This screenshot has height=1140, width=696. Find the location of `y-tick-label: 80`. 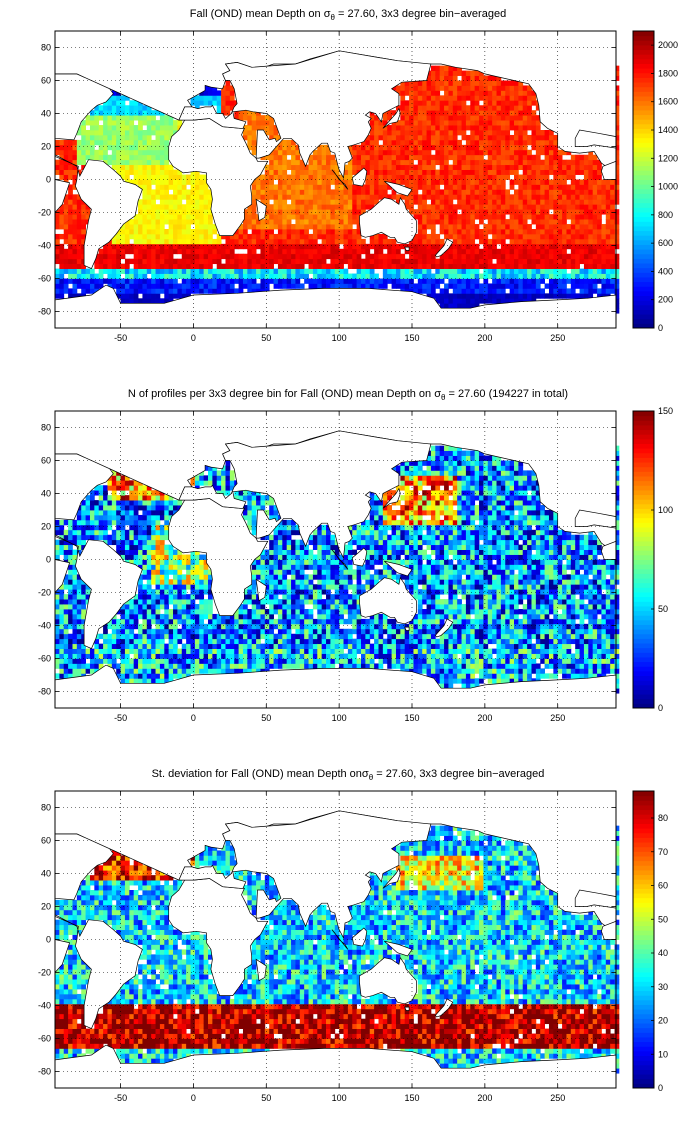

y-tick-label: 80 is located at coordinates (46, 48).